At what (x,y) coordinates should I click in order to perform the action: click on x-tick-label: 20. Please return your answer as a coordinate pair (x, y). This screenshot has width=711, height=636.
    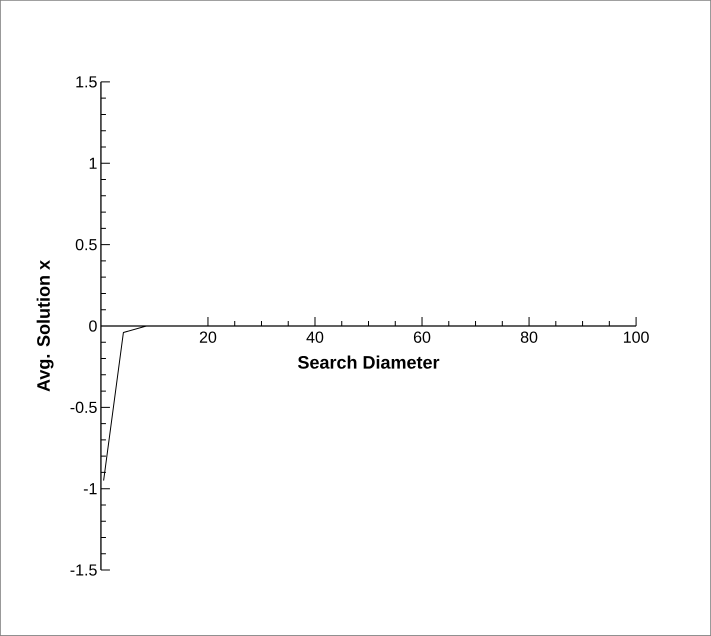
    Looking at the image, I should click on (208, 337).